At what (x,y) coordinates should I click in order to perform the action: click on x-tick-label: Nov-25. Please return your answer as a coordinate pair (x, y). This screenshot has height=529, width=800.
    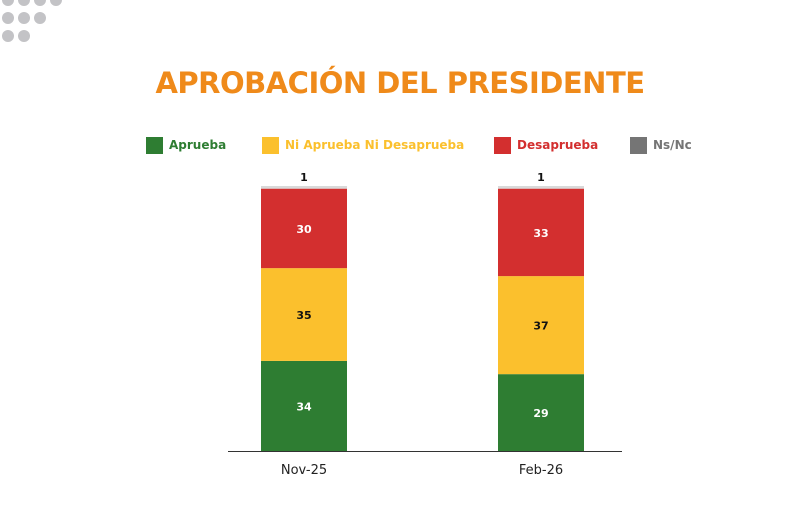
    Looking at the image, I should click on (304, 470).